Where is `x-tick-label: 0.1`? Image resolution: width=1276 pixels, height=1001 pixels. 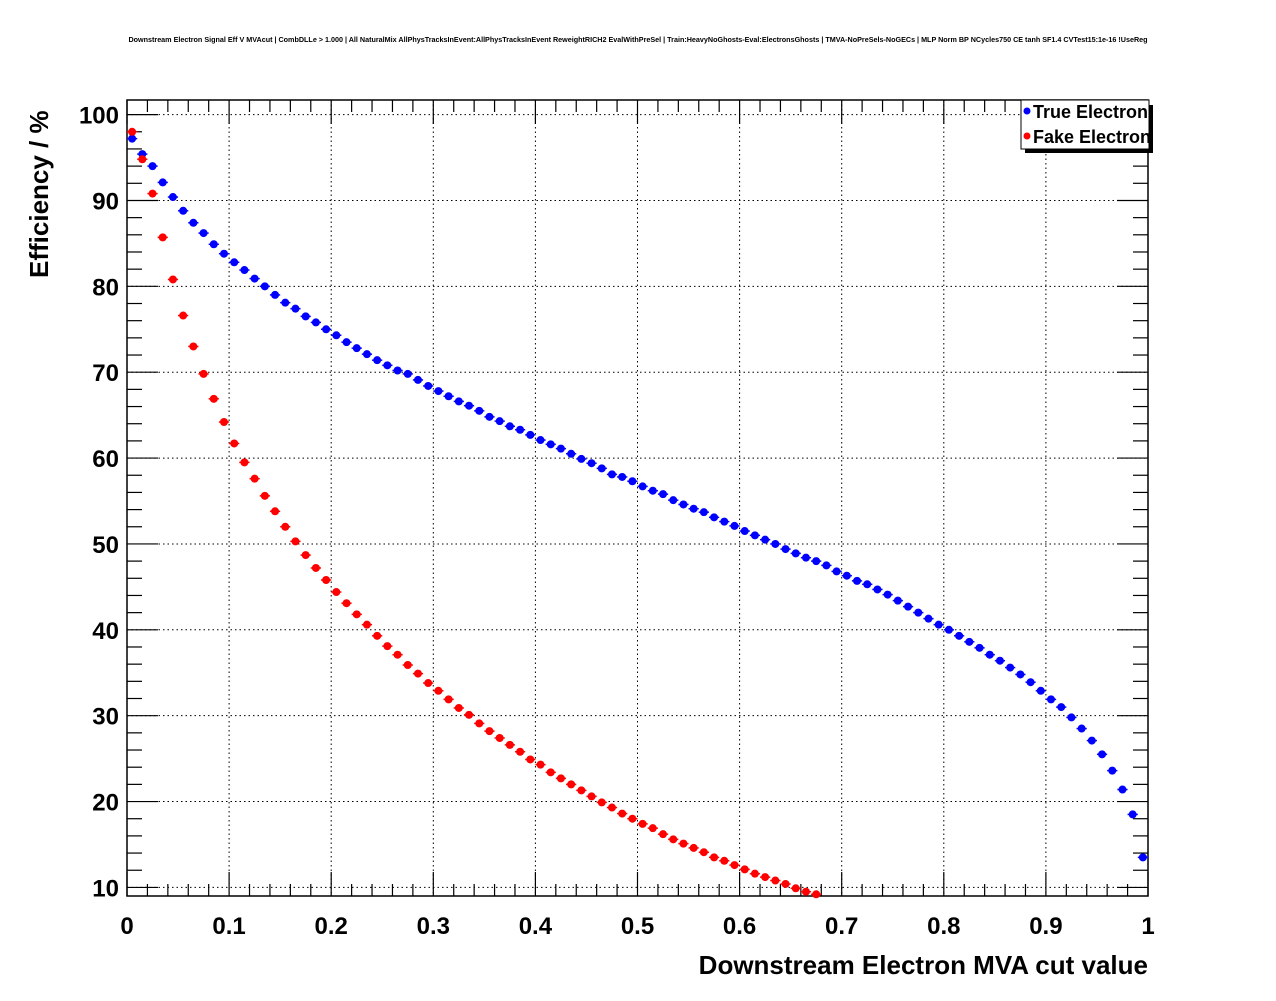
x-tick-label: 0.1 is located at coordinates (228, 926).